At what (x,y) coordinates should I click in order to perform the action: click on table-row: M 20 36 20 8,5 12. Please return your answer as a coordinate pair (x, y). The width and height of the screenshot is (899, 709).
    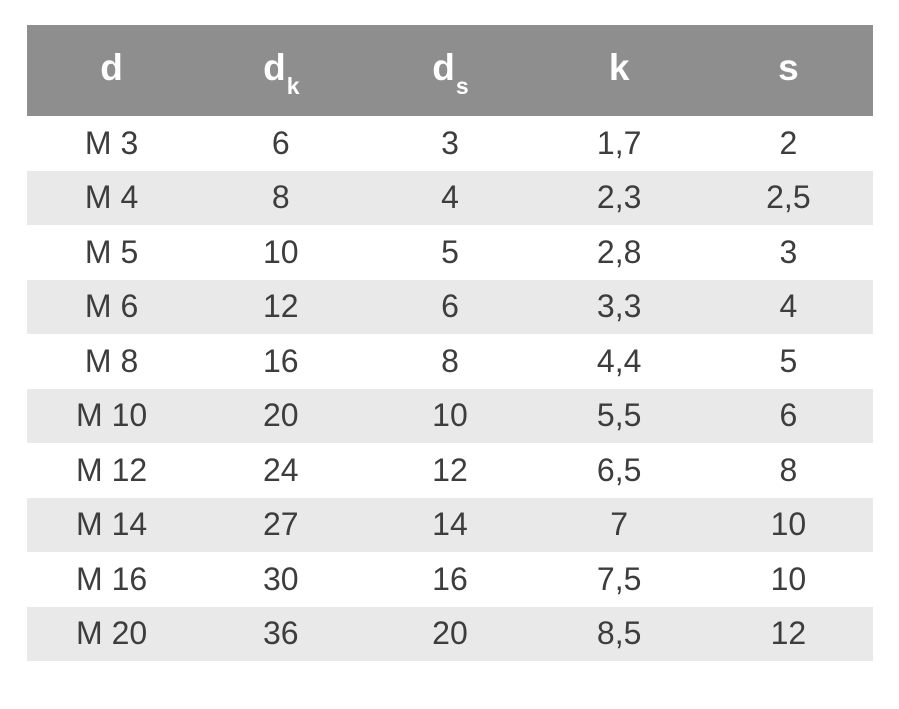
    Looking at the image, I should click on (450, 633).